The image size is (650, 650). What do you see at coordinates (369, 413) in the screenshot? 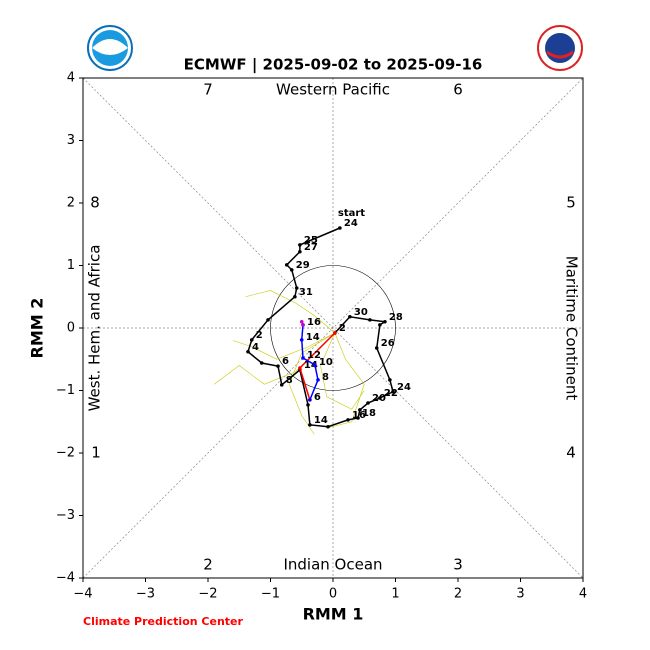
I see `day-label: 18` at bounding box center [369, 413].